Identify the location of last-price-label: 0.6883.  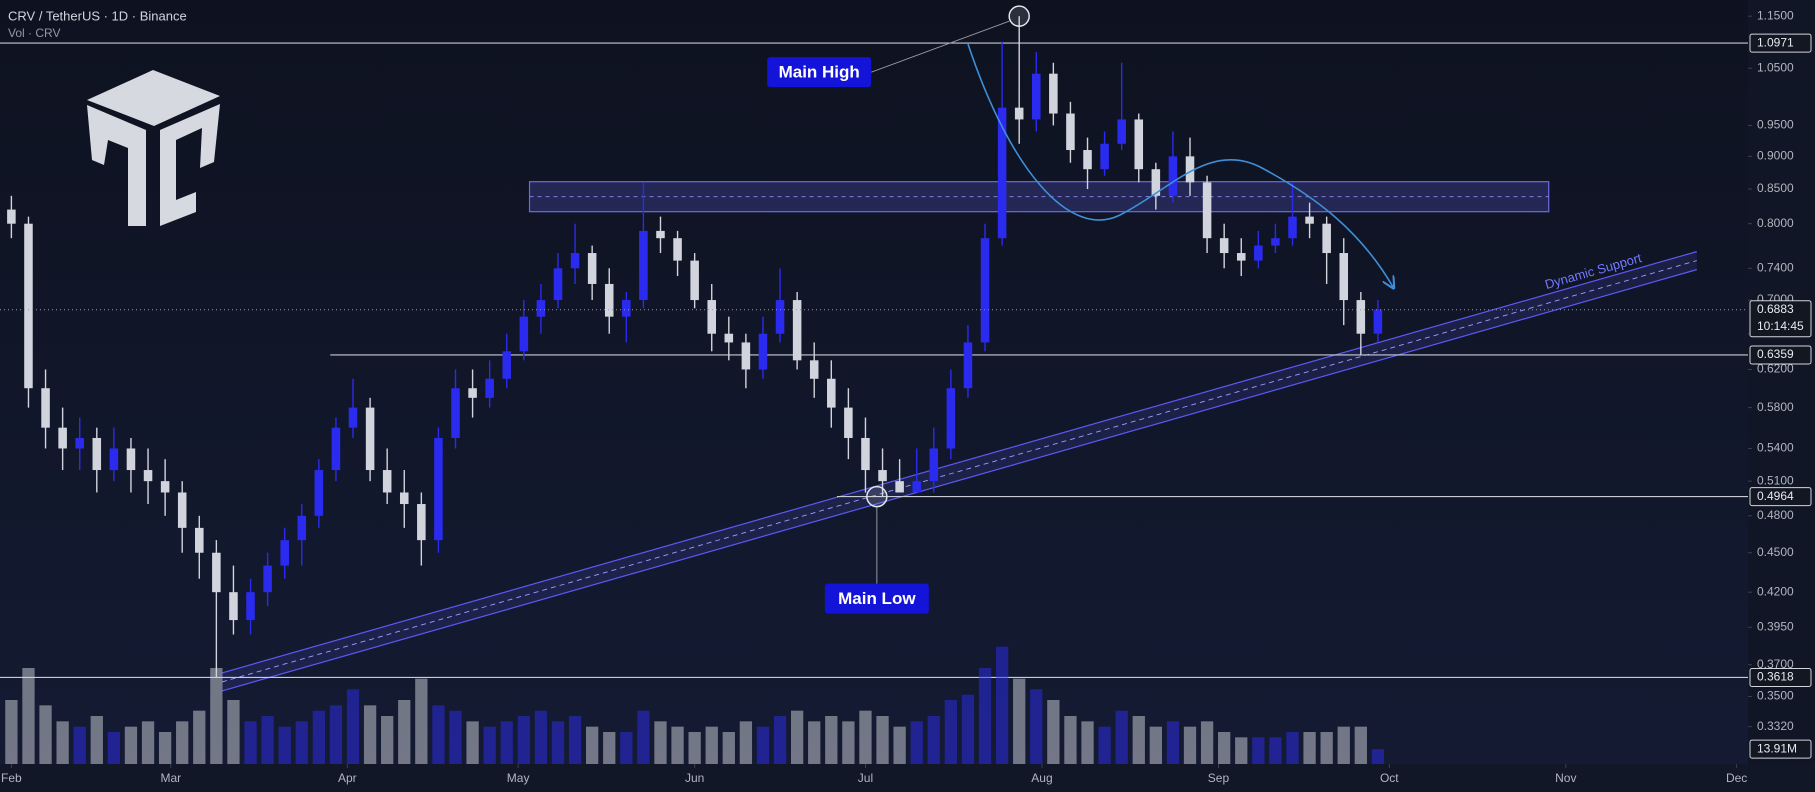
(1775, 309).